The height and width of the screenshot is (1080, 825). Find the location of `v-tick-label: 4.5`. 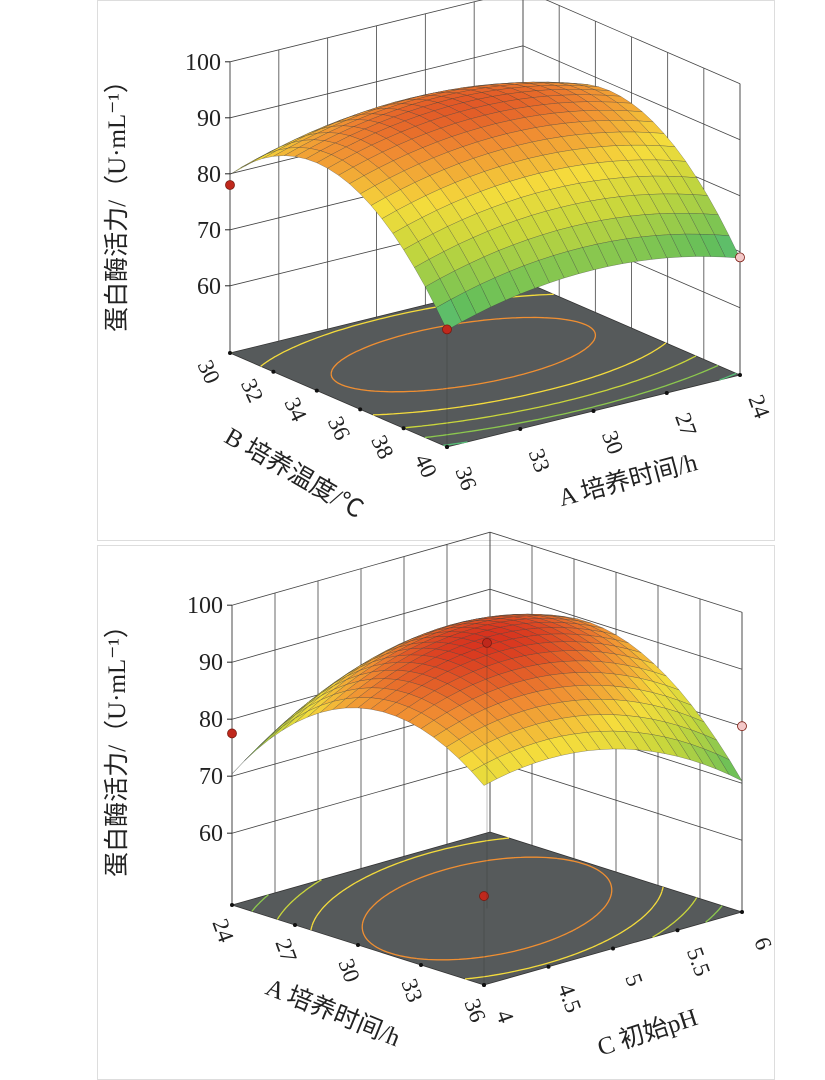

v-tick-label: 4.5 is located at coordinates (569, 998).